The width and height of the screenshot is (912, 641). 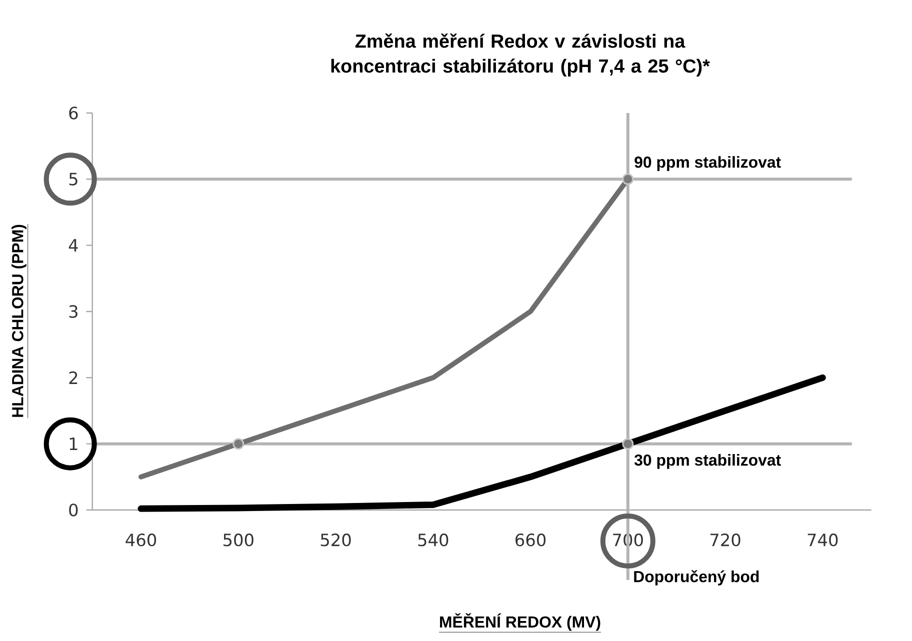 What do you see at coordinates (73, 510) in the screenshot?
I see `y-tick-label: 0` at bounding box center [73, 510].